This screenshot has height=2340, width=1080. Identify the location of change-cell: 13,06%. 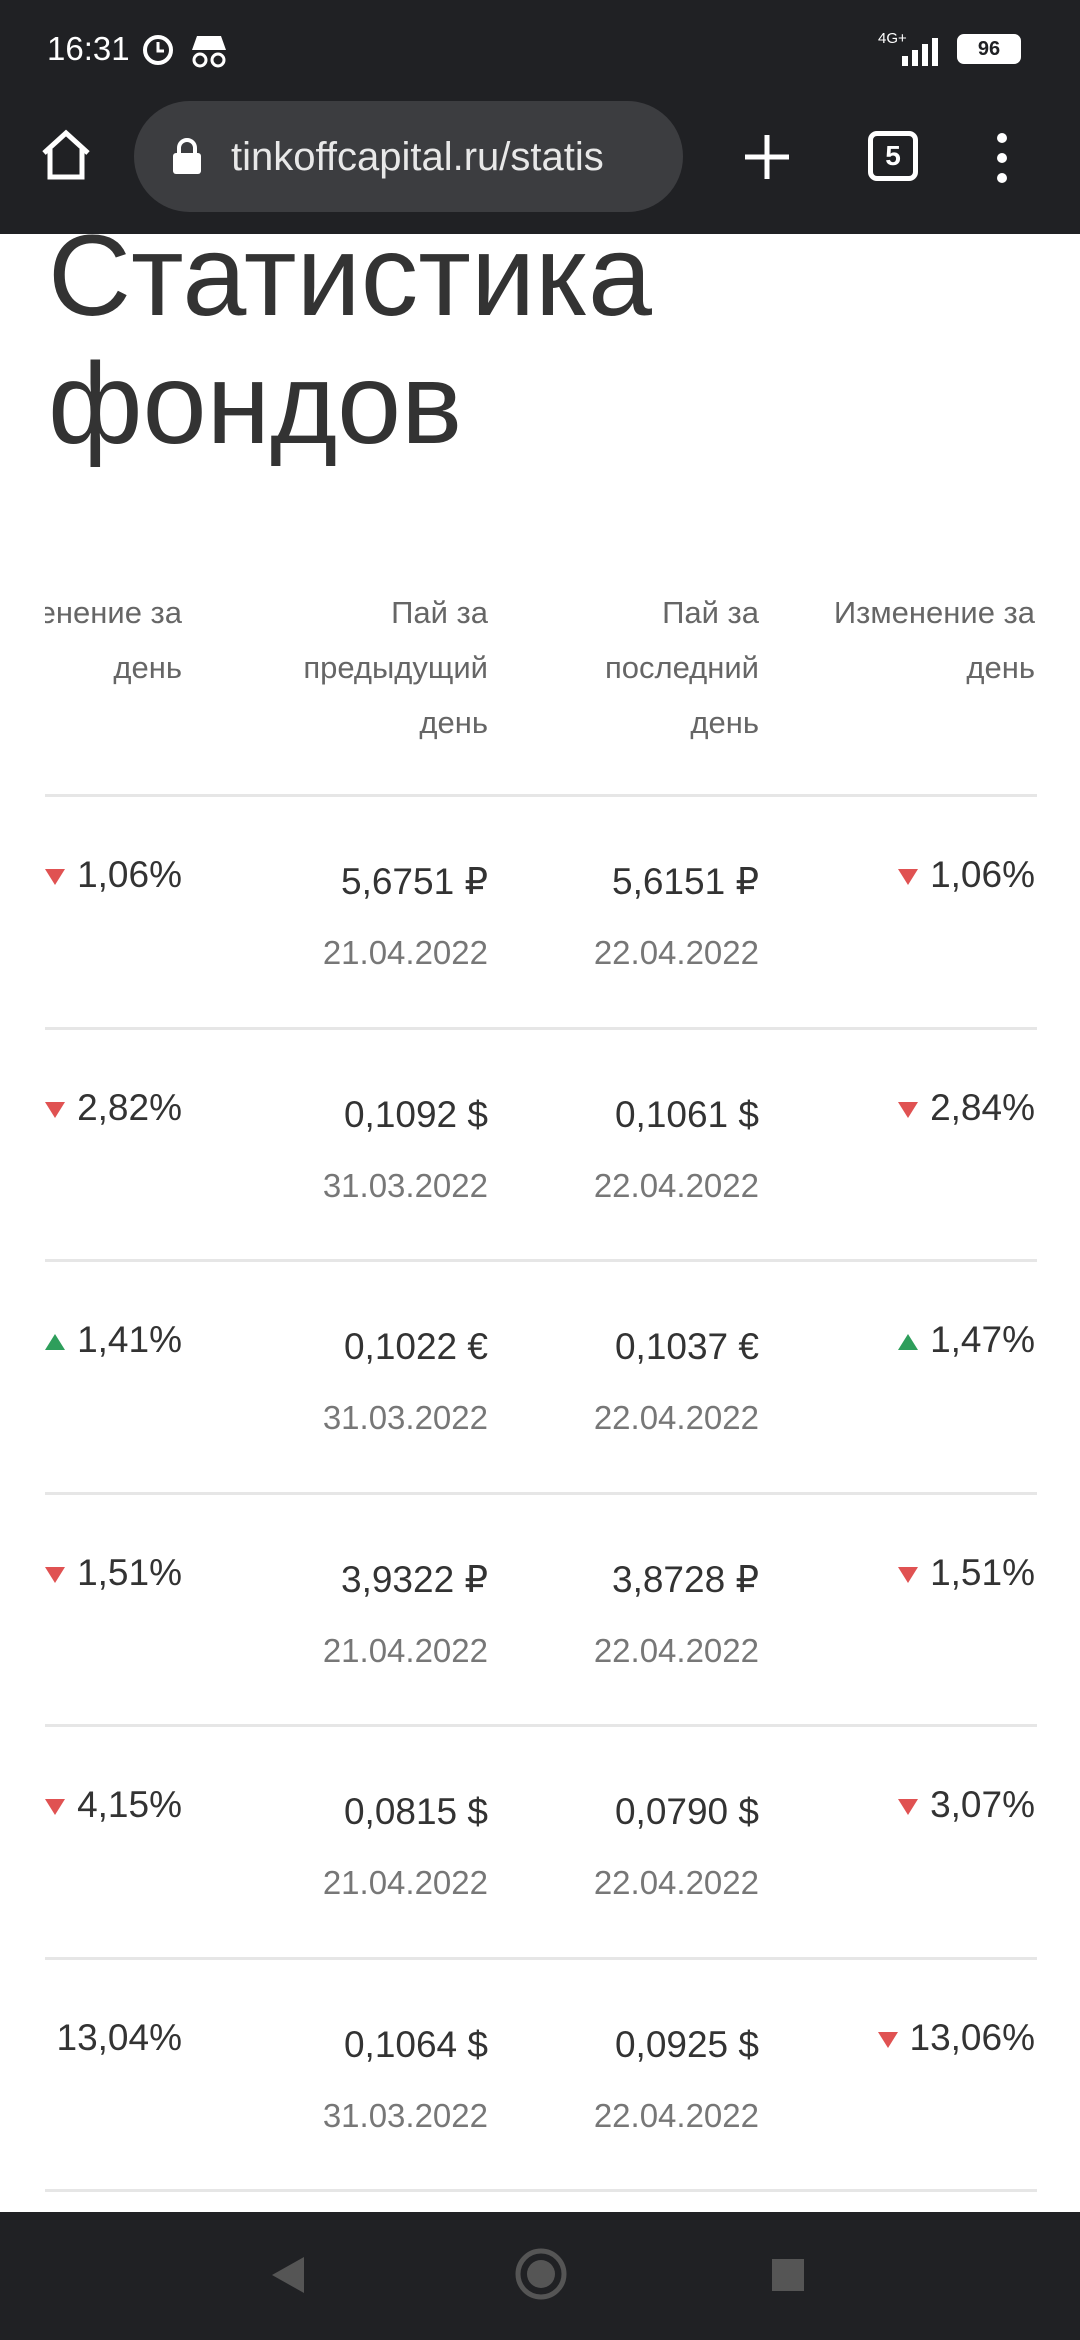
(885, 2038).